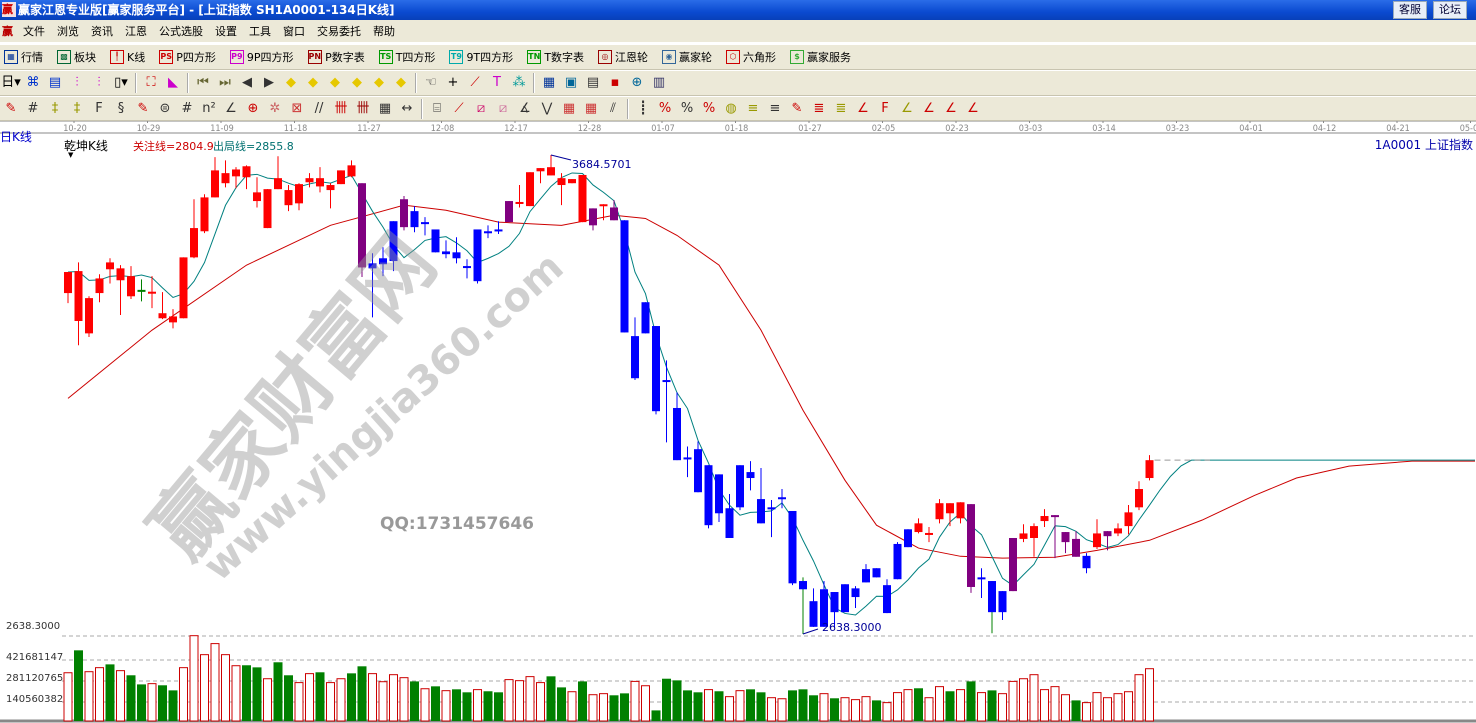 The width and height of the screenshot is (1476, 723). What do you see at coordinates (319, 108) in the screenshot?
I see `lines-icon: //` at bounding box center [319, 108].